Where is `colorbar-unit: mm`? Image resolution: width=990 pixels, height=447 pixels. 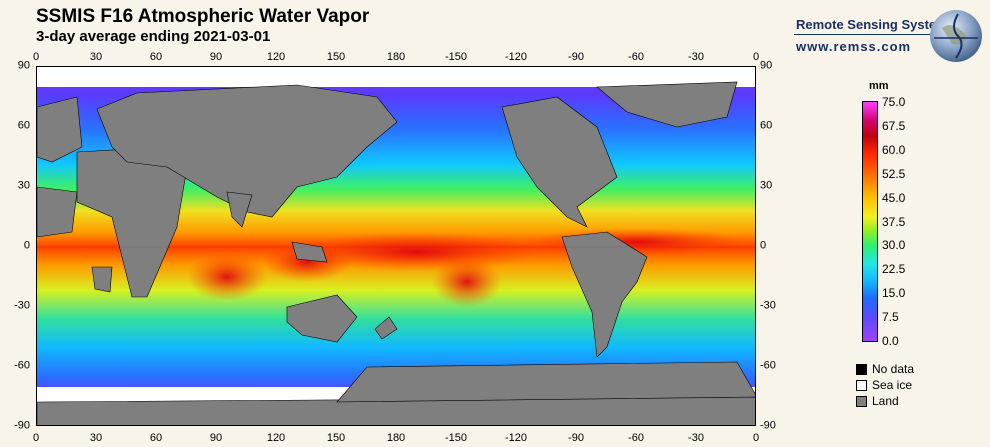
colorbar-unit: mm is located at coordinates (879, 86).